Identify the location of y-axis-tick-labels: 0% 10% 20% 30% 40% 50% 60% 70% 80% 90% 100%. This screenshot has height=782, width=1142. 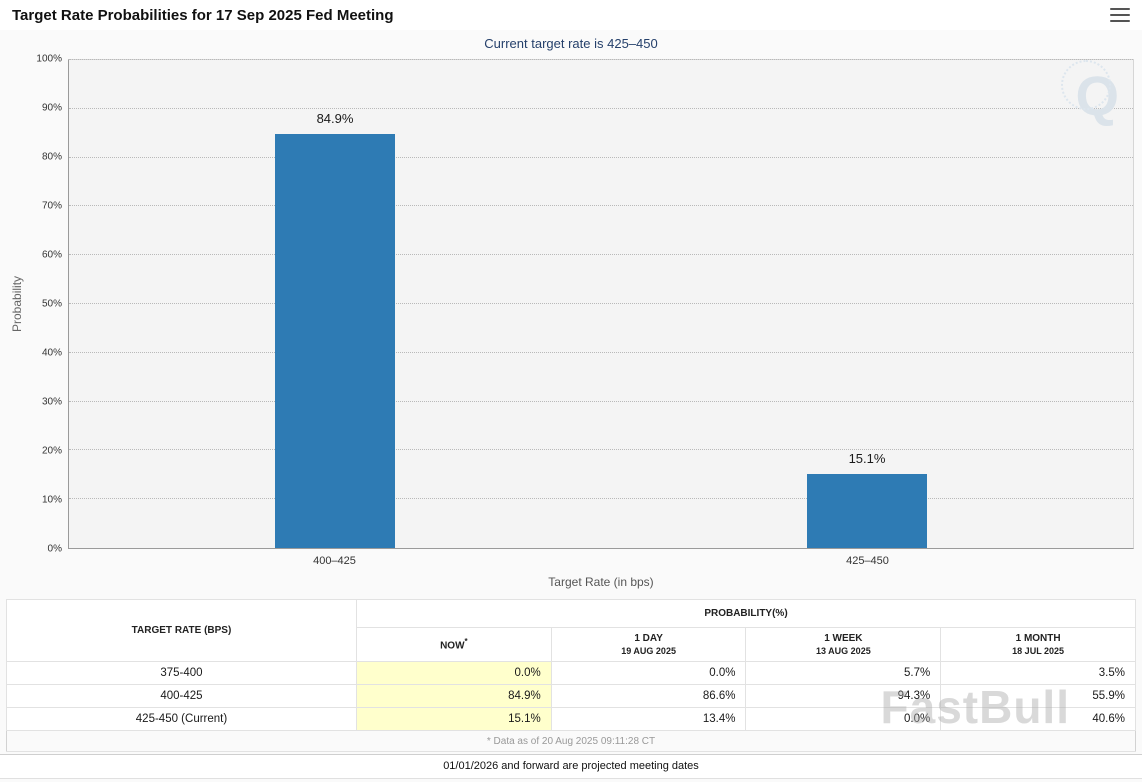
(47, 304).